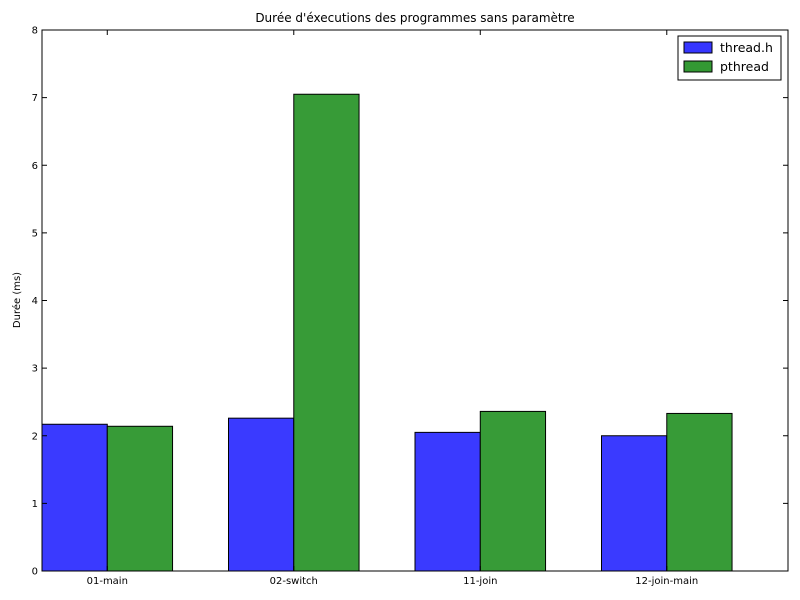  I want to click on y-tick-label: 7, so click(35, 98).